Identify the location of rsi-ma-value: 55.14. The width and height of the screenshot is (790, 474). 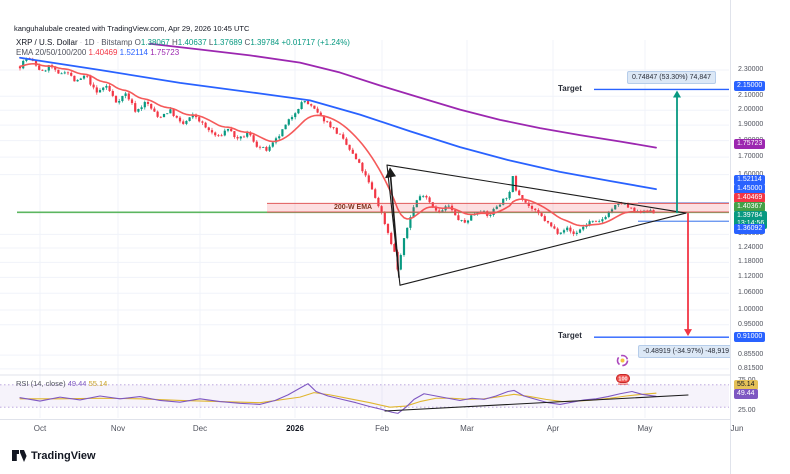
(98, 383).